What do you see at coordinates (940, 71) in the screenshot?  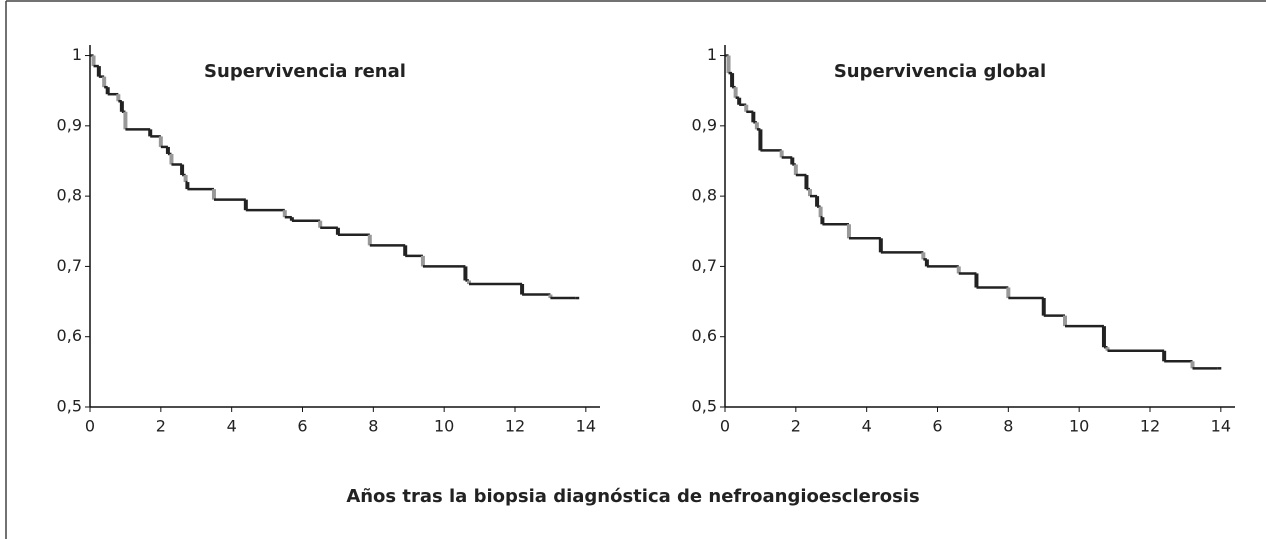 I see `chart-title: Supervivencia global` at bounding box center [940, 71].